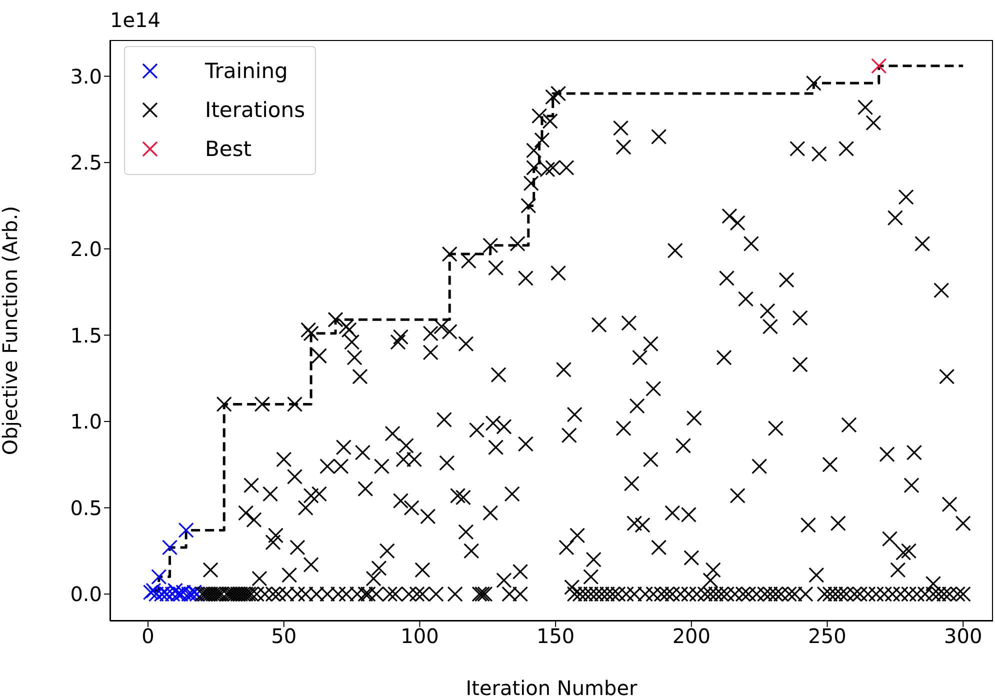  Describe the element at coordinates (255, 110) in the screenshot. I see `legend-label: Iterations` at that location.